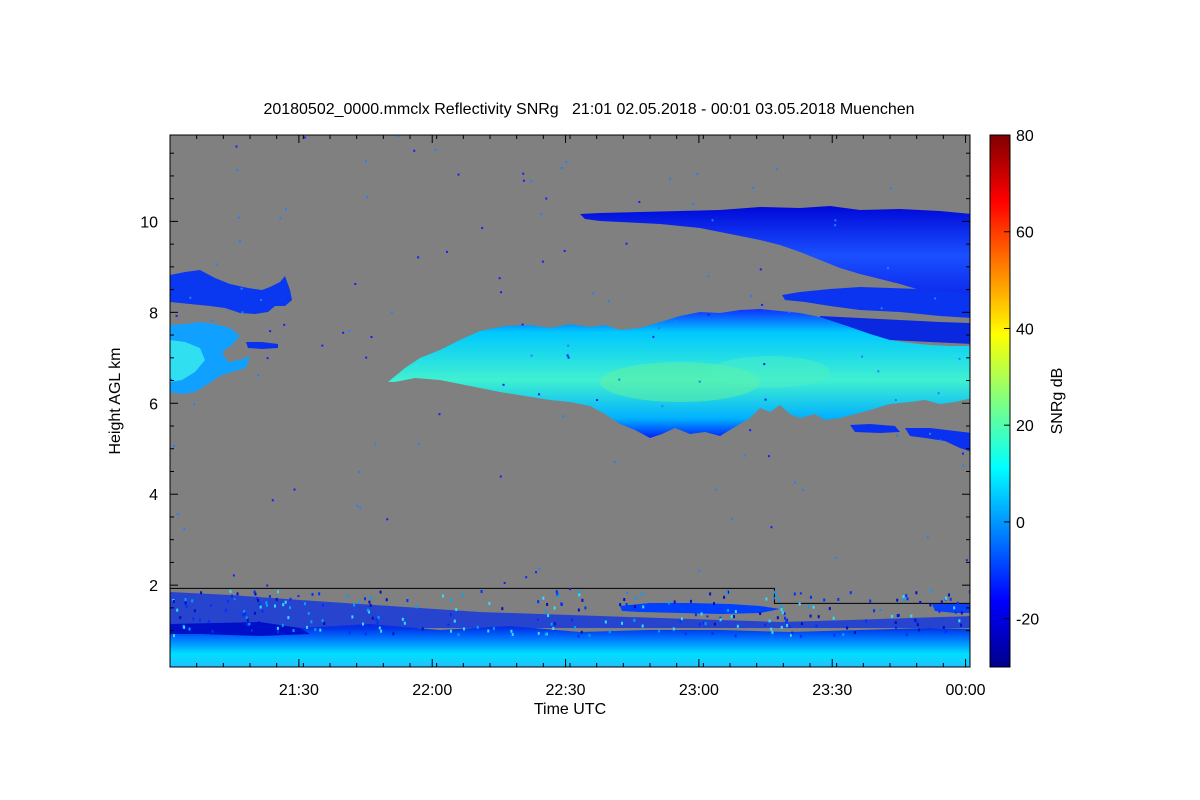 This screenshot has width=1200, height=800. I want to click on colorbar-tick-label: 40, so click(1025, 329).